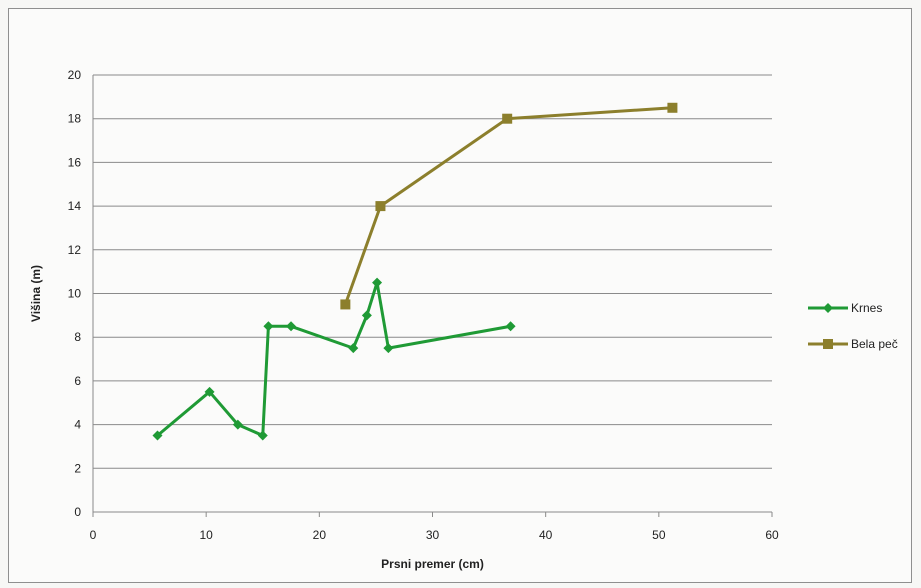 The height and width of the screenshot is (588, 921). What do you see at coordinates (845, 308) in the screenshot?
I see `legend-item: Krnes` at bounding box center [845, 308].